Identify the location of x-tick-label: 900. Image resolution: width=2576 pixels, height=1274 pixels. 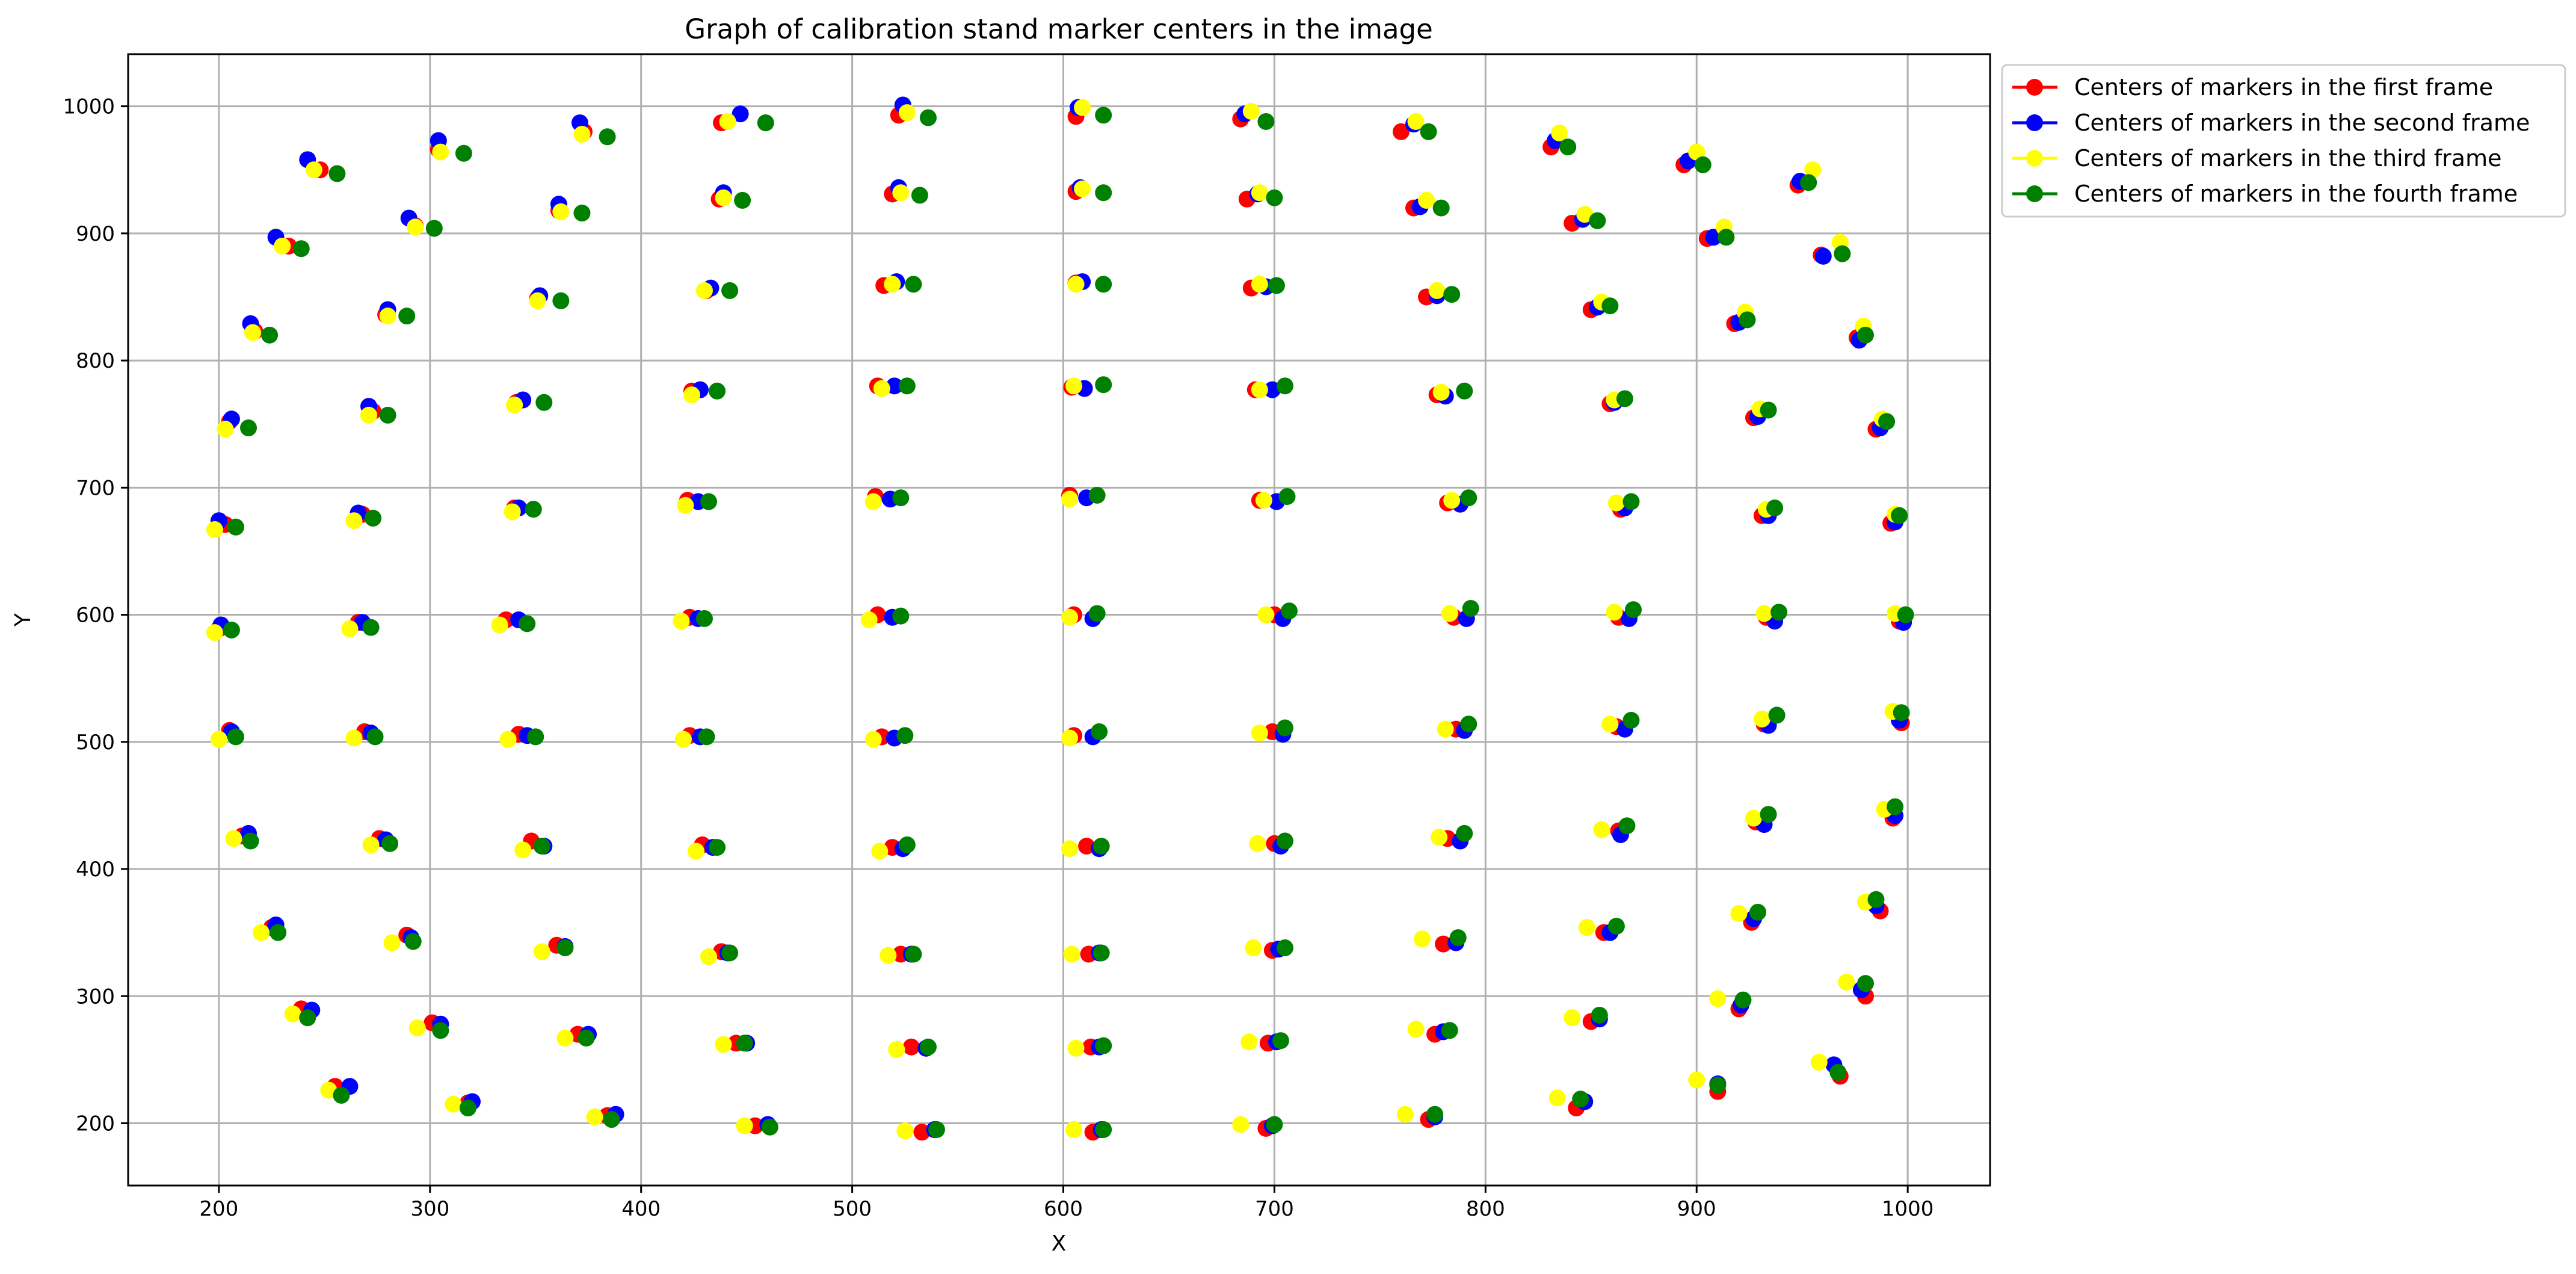
(1696, 1209).